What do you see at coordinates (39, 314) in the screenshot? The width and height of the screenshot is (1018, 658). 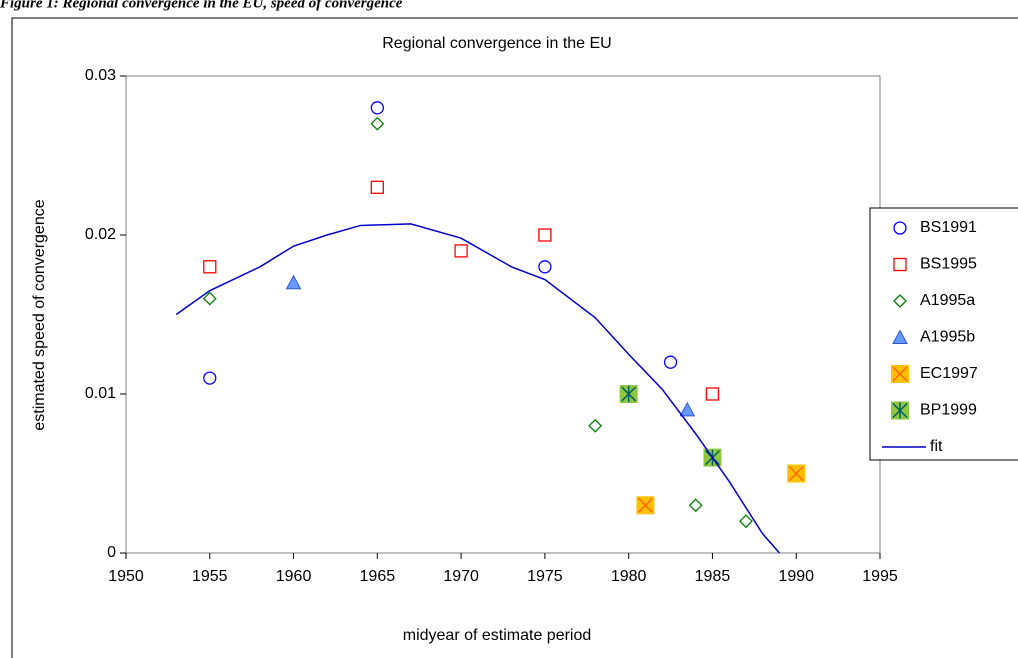 I see `y-axis-label: estimated speed of convergence` at bounding box center [39, 314].